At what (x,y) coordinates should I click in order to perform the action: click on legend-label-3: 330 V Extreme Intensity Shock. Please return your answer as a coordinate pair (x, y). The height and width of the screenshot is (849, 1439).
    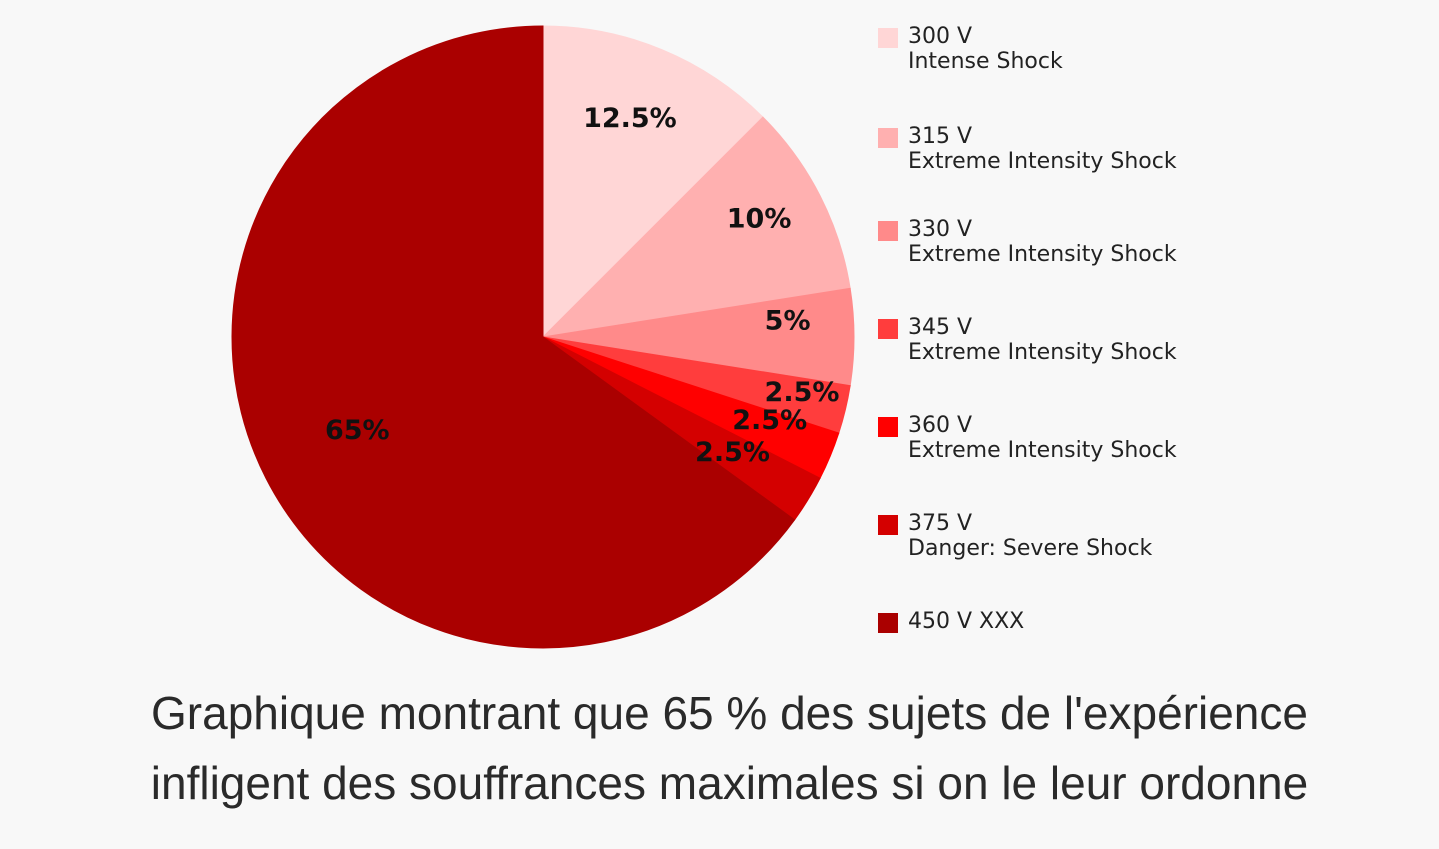
    Looking at the image, I should click on (1042, 242).